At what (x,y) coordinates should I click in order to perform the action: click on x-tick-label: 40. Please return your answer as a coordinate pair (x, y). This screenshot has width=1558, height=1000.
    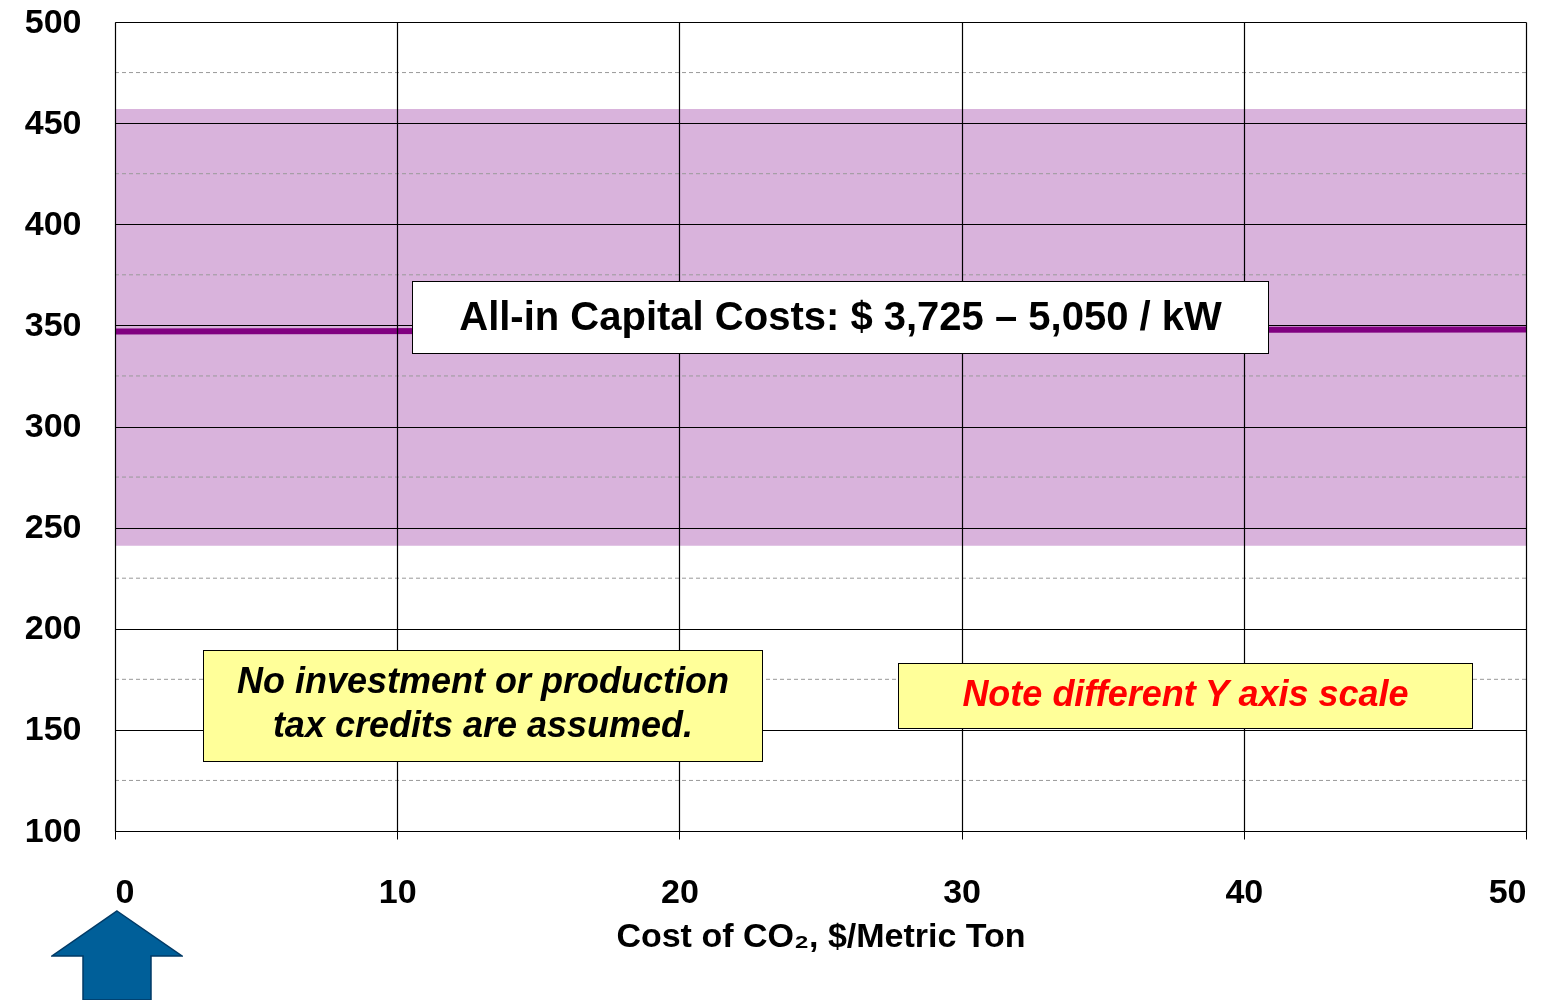
    Looking at the image, I should click on (1244, 890).